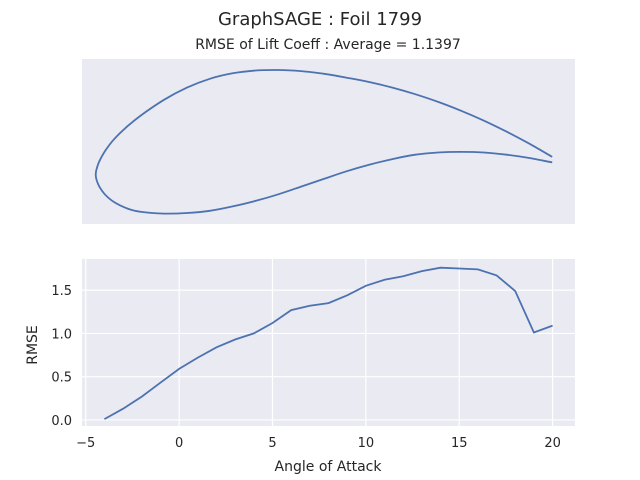 This screenshot has width=640, height=480. I want to click on x-tick-labels: −5 0 5 10 15 20, so click(318, 443).